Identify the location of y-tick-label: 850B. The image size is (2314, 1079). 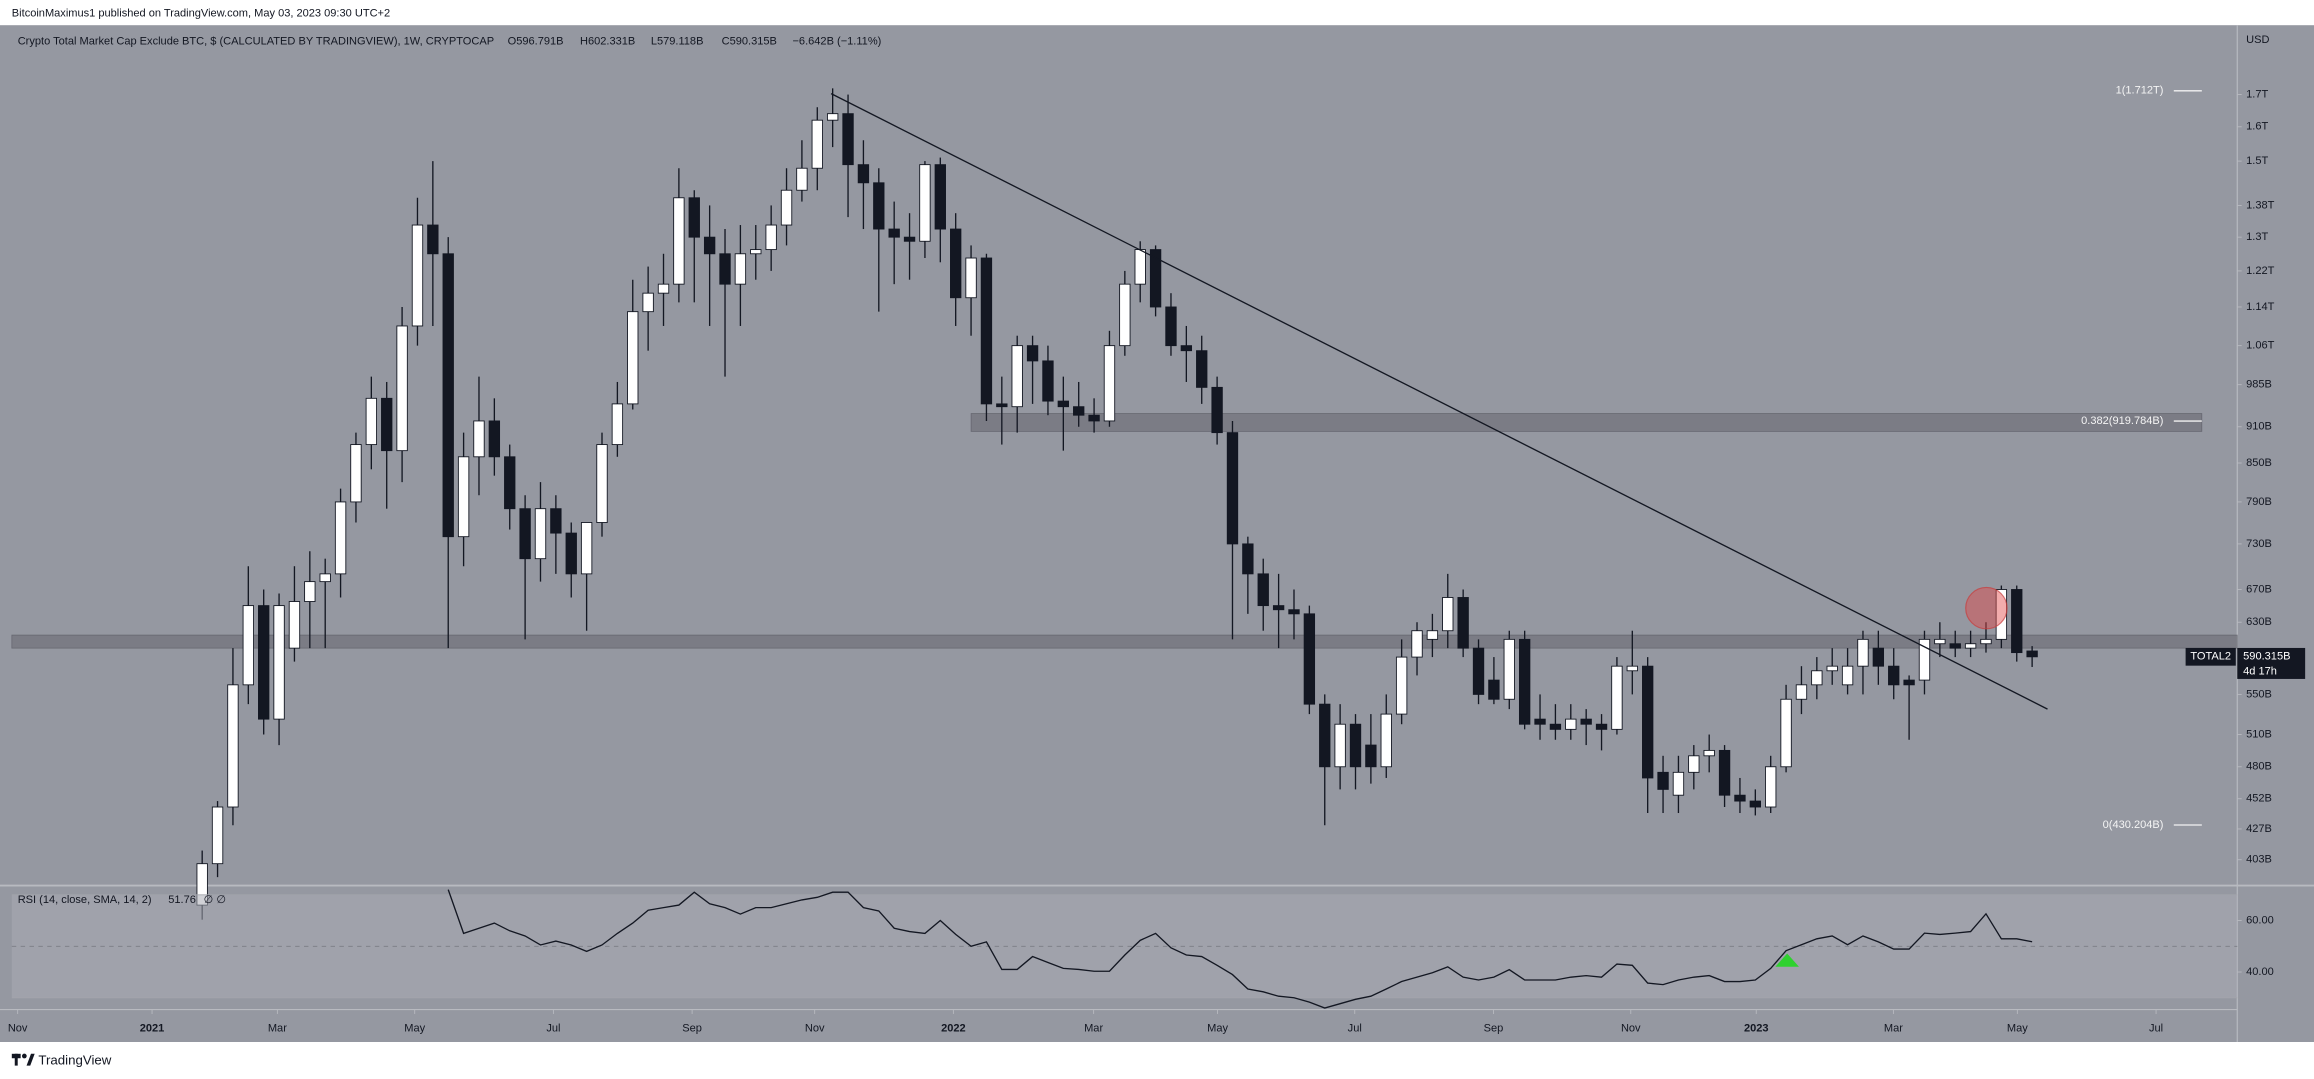
(2259, 463).